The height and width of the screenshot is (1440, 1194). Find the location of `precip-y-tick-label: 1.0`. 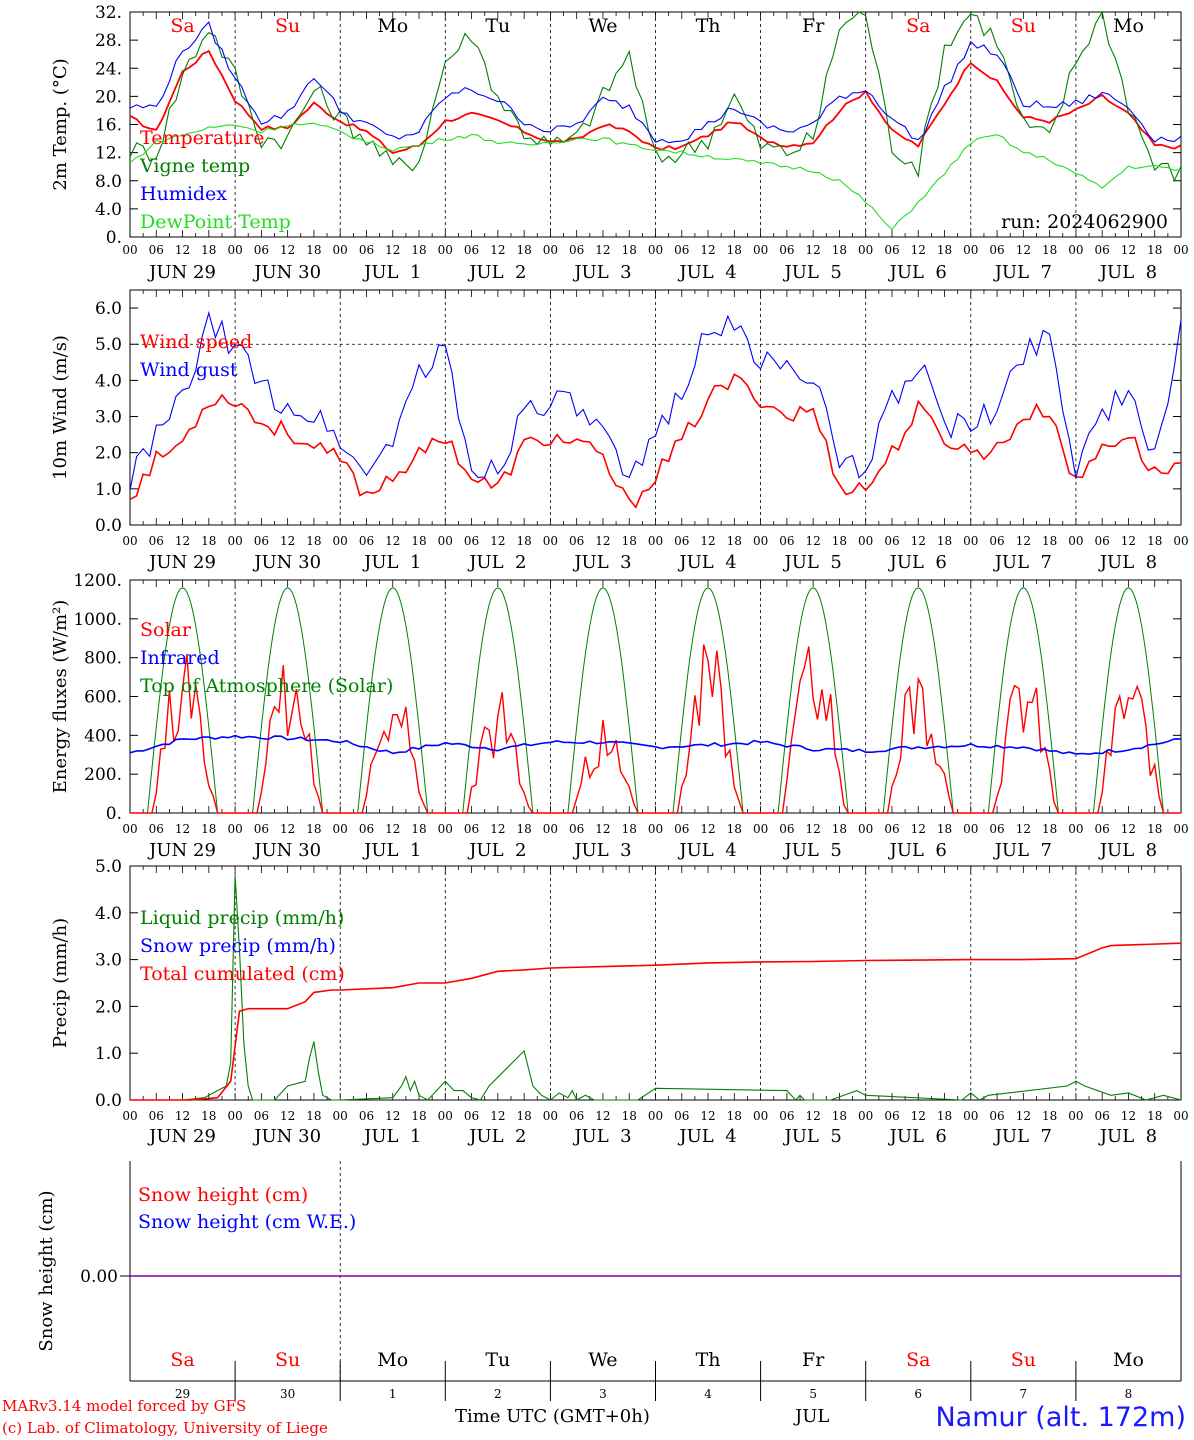

precip-y-tick-label: 1.0 is located at coordinates (108, 1054).